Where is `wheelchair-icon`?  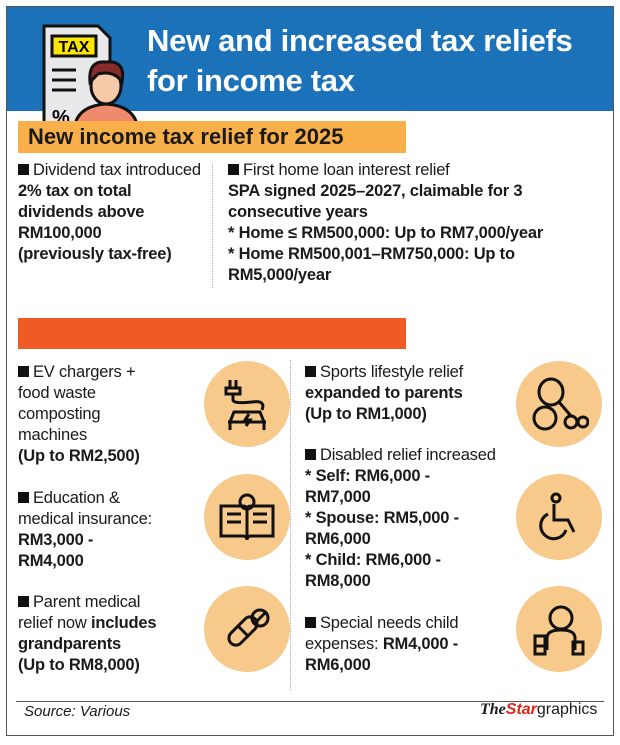 wheelchair-icon is located at coordinates (559, 517).